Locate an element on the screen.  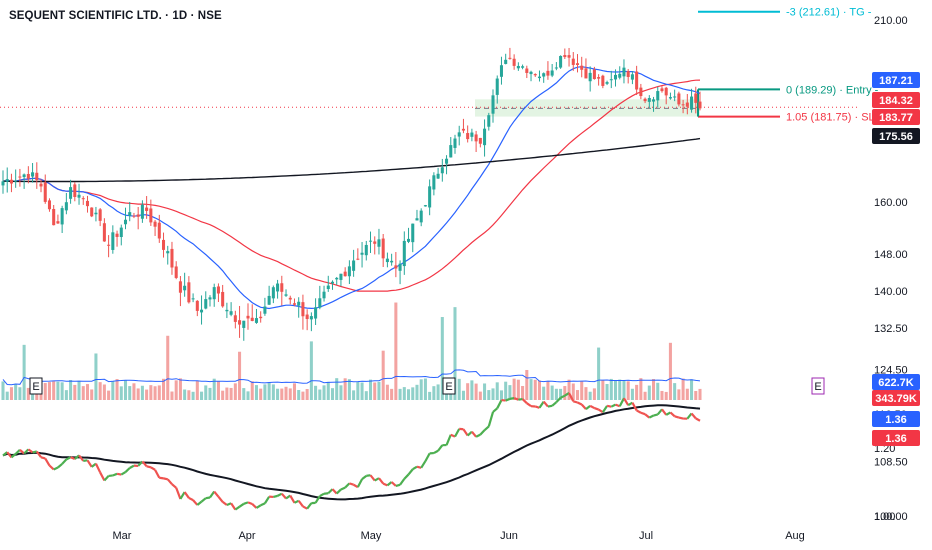
time-tick-label: Jul is located at coordinates (646, 536).